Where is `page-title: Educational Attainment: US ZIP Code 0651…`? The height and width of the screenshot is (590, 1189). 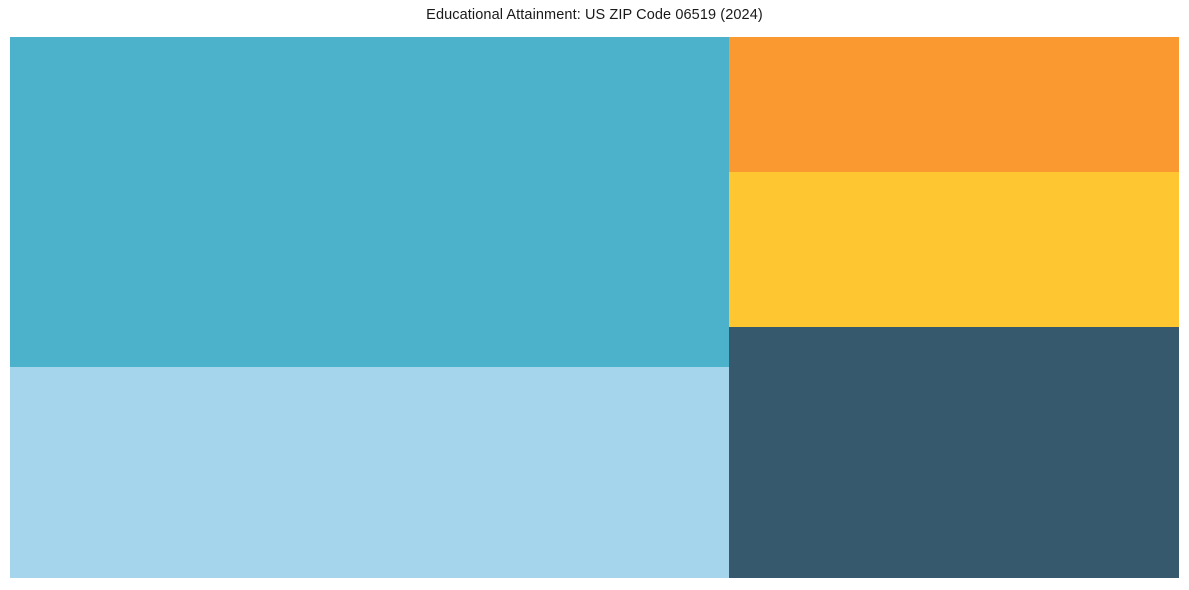 page-title: Educational Attainment: US ZIP Code 0651… is located at coordinates (594, 15).